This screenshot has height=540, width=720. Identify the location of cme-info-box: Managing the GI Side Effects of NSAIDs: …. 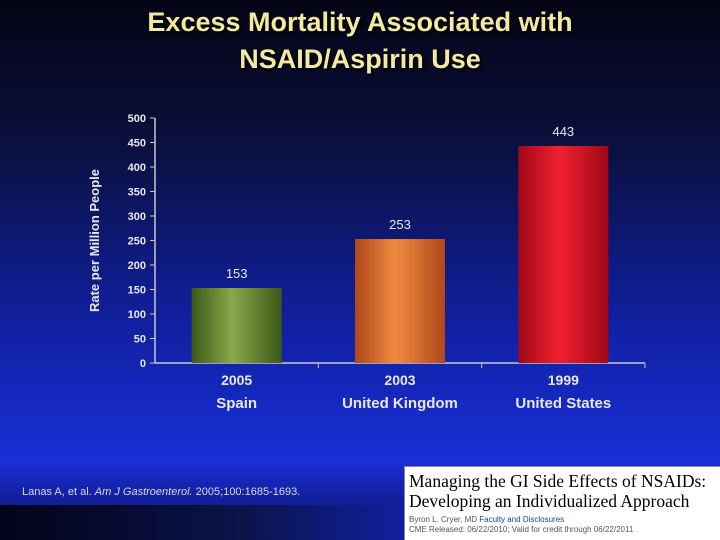
(562, 503).